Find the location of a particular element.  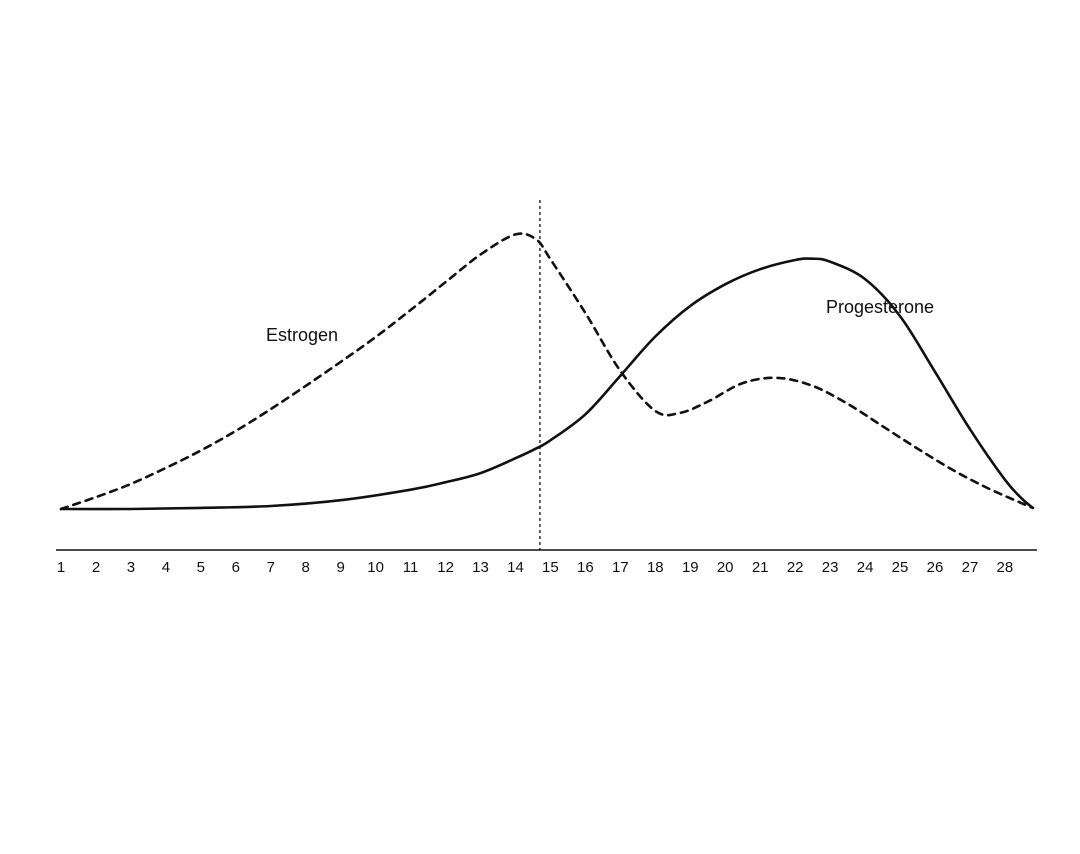

x-tick-label: 25 is located at coordinates (900, 567).